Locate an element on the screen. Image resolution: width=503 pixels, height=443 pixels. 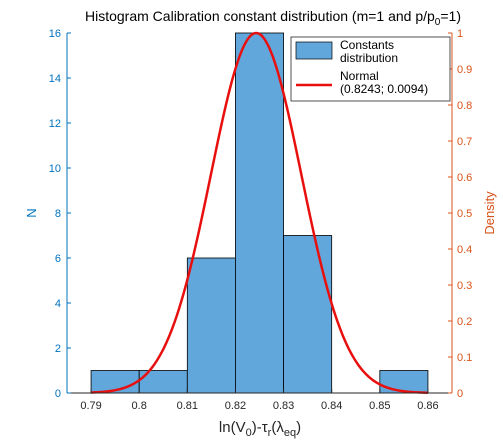
x-tick-label: 0.79 is located at coordinates (90, 406).